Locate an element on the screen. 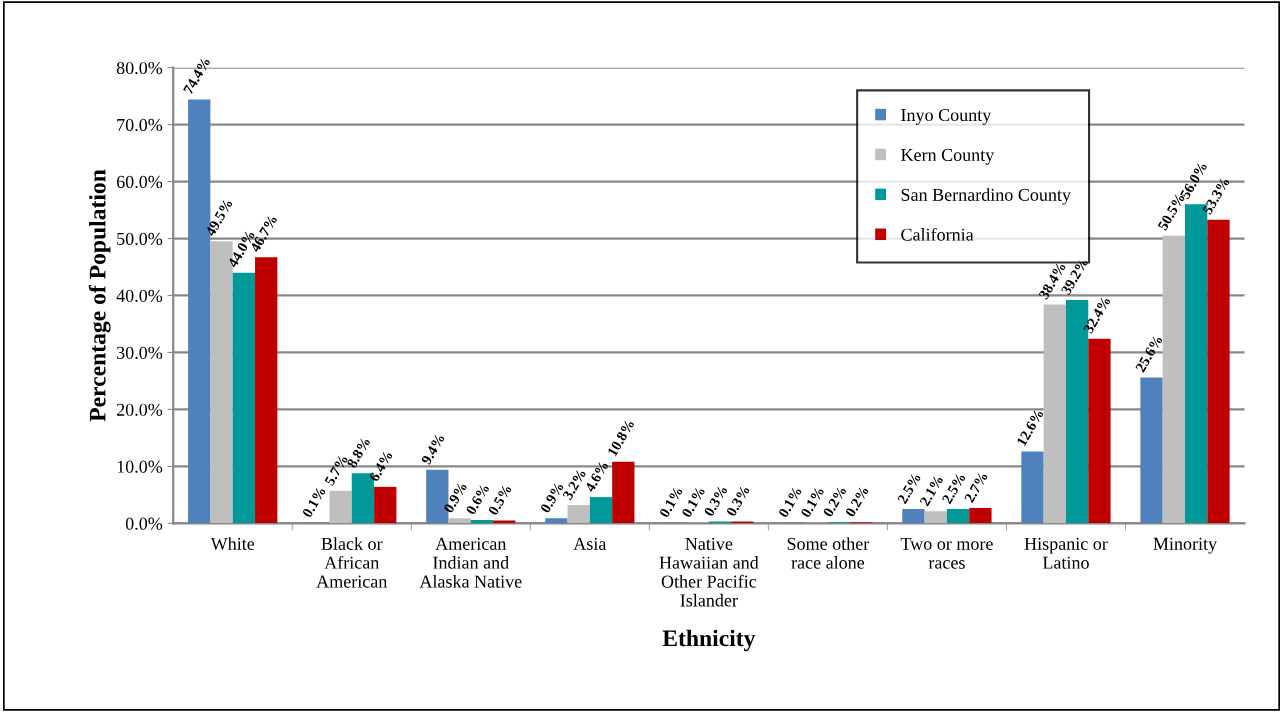 This screenshot has height=712, width=1283. x-tick-label: Two or more races is located at coordinates (946, 553).